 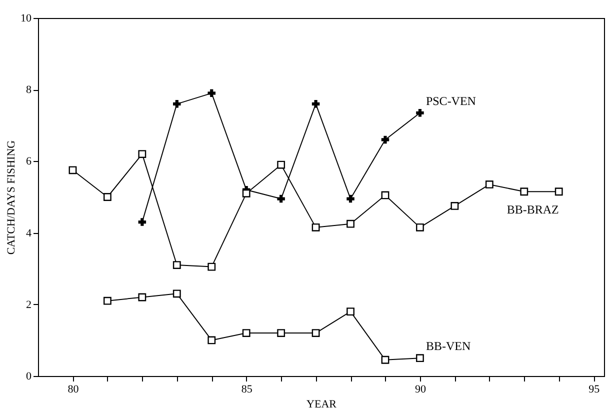 What do you see at coordinates (448, 346) in the screenshot?
I see `series-label: BB-VEN` at bounding box center [448, 346].